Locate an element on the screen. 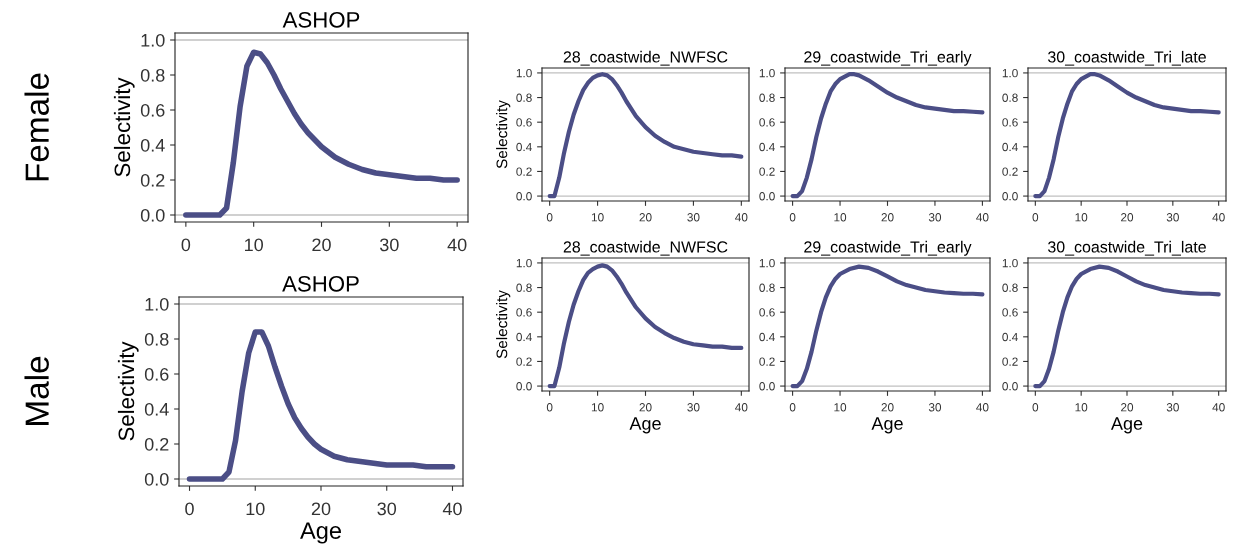 This screenshot has height=550, width=1233. text: Female is located at coordinates (36, 127).